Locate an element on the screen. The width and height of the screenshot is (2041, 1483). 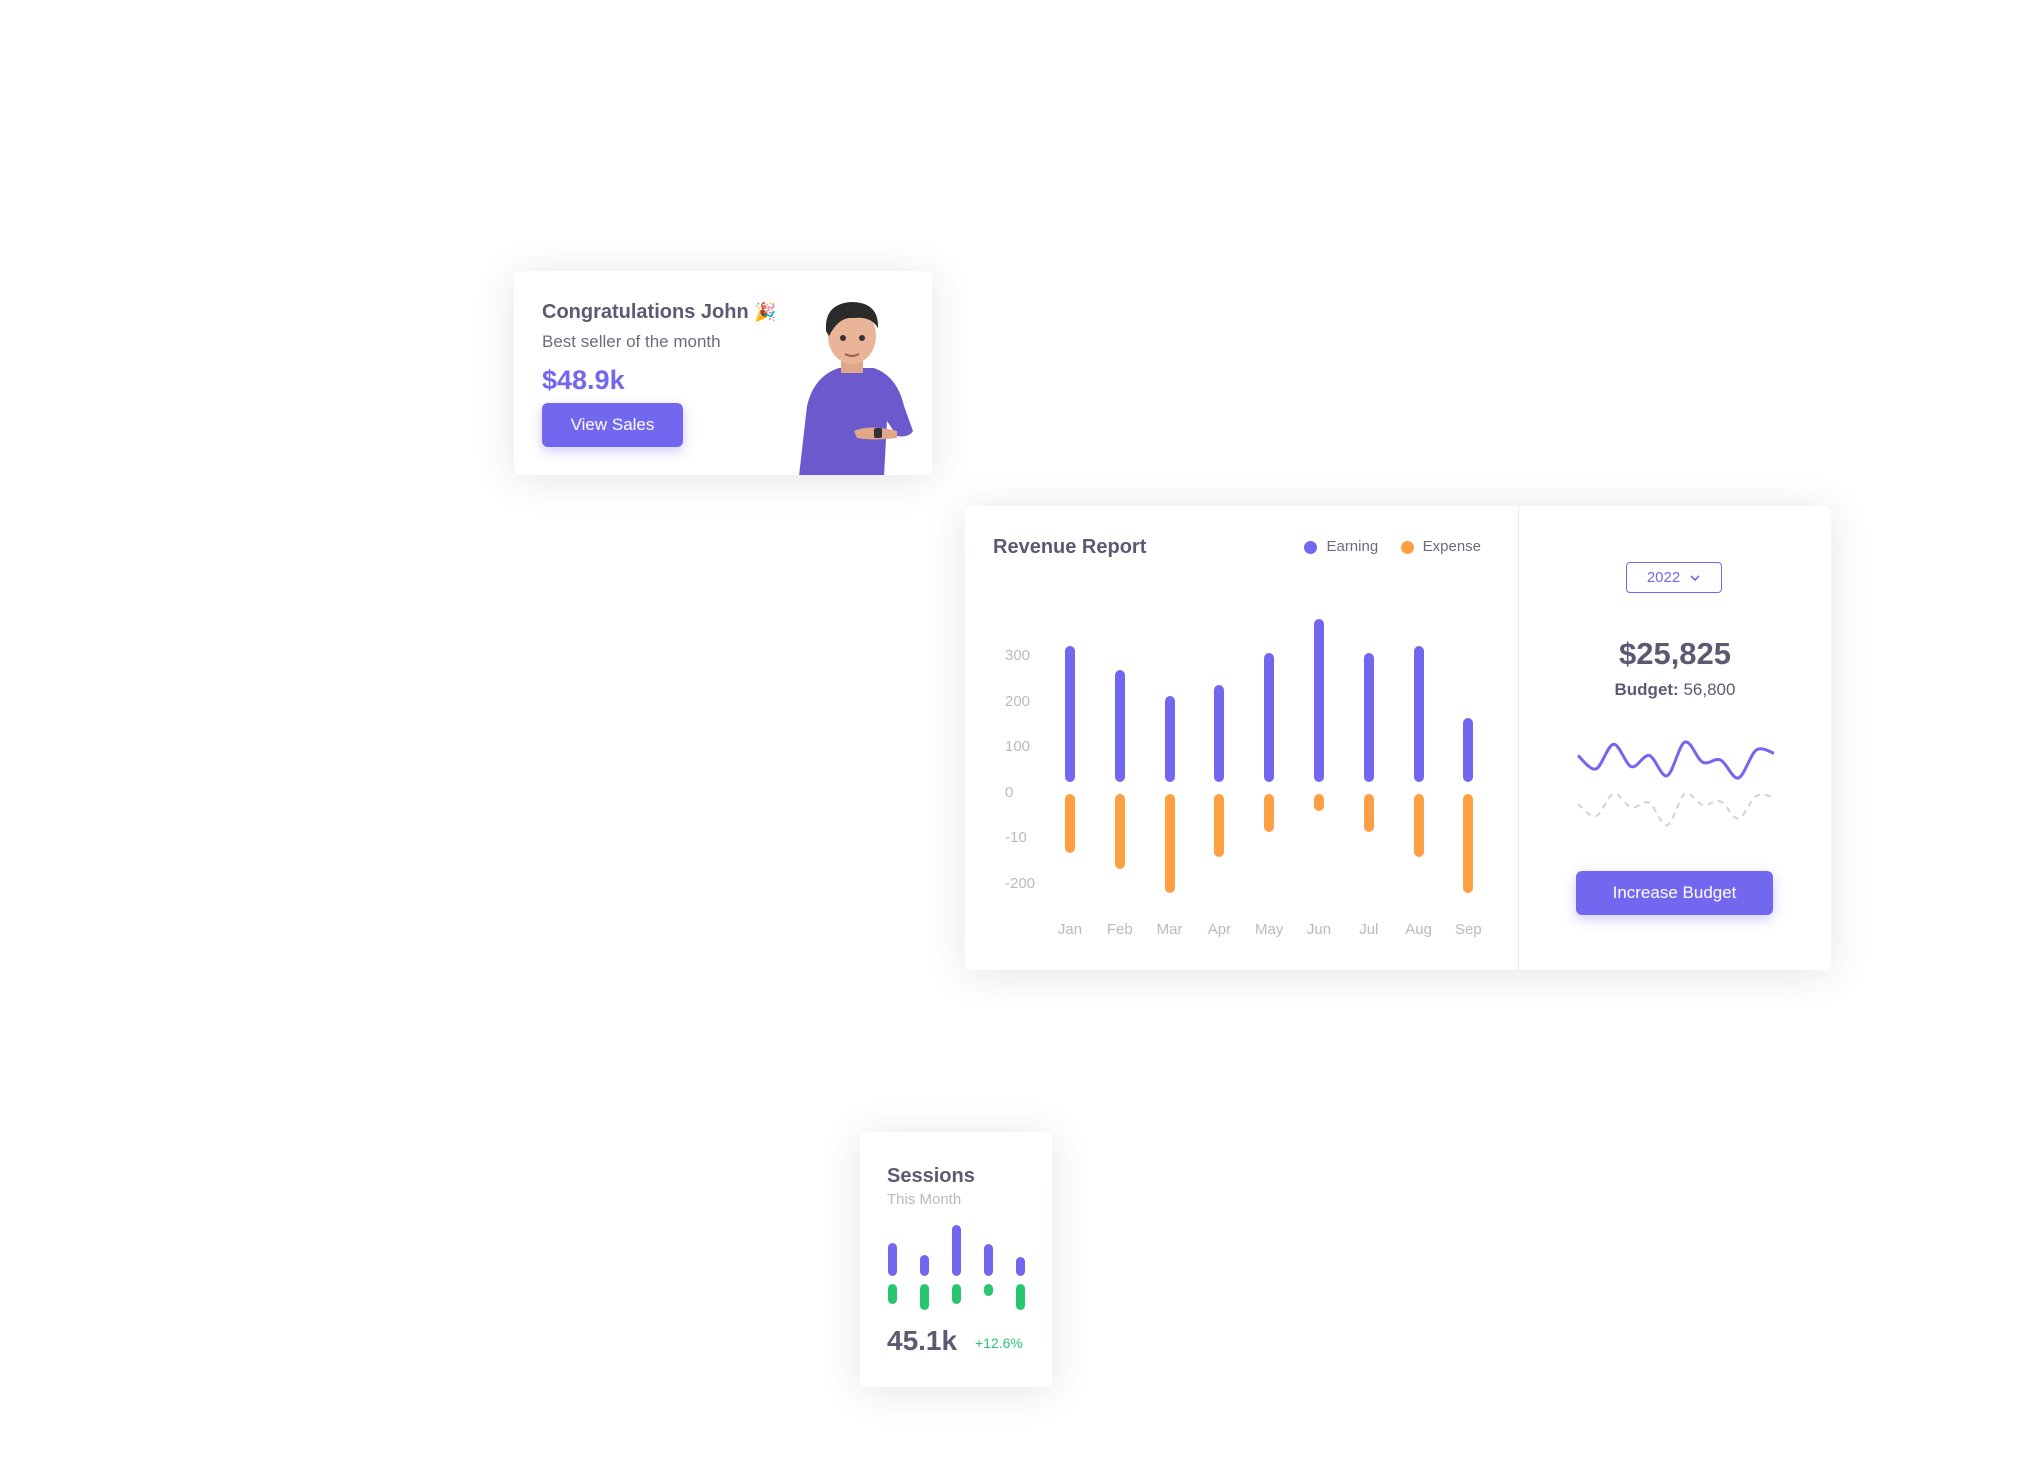
chevron-down-icon is located at coordinates (1695, 577).